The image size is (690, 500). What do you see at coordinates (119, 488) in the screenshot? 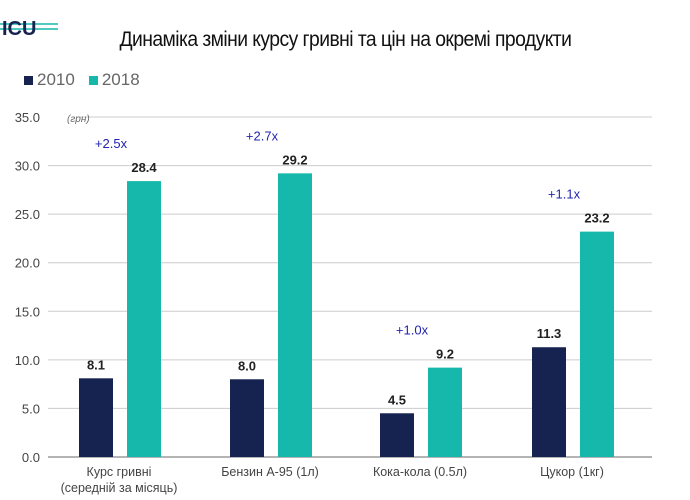
I see `x-tick-label: (середній за місяць)` at bounding box center [119, 488].